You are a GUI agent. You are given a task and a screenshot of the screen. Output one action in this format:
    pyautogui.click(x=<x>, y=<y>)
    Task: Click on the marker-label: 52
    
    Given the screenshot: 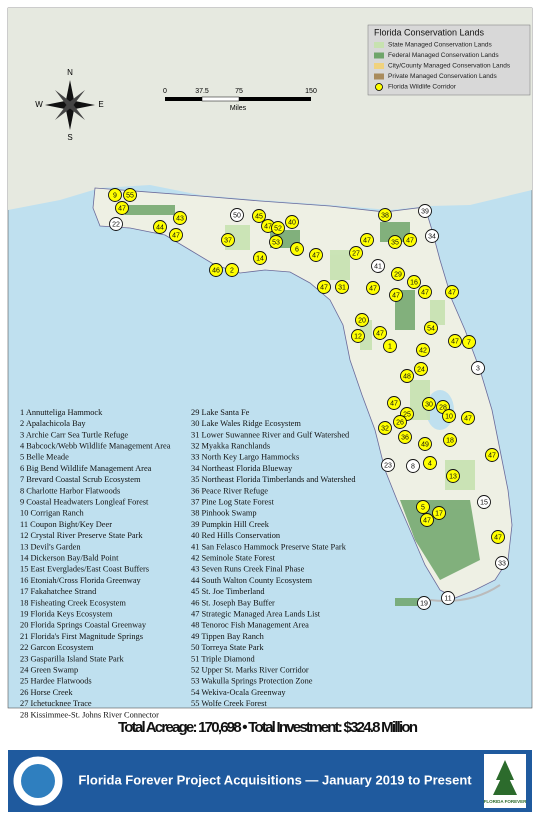 What is the action you would take?
    pyautogui.click(x=278, y=228)
    